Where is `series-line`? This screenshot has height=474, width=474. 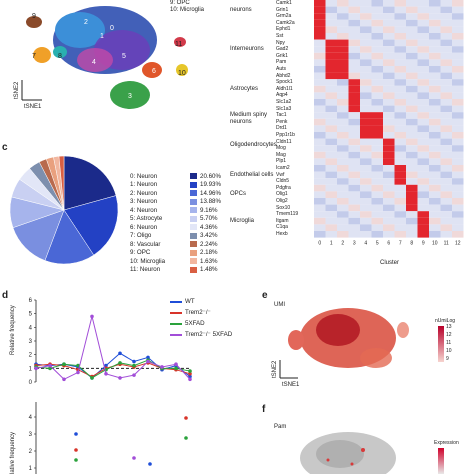 series-line is located at coordinates (113, 348).